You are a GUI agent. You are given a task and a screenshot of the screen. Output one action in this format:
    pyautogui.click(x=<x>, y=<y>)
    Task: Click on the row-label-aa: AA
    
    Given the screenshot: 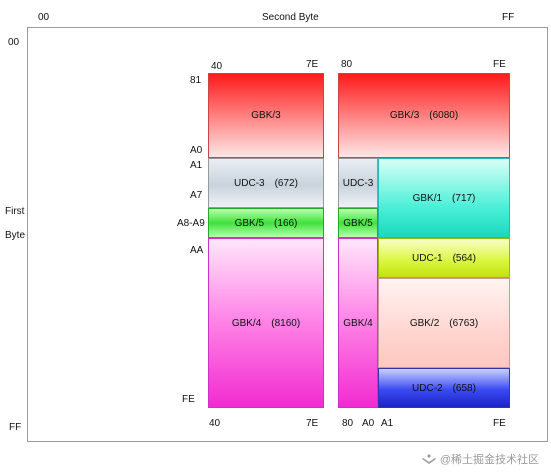 What is the action you would take?
    pyautogui.click(x=197, y=250)
    